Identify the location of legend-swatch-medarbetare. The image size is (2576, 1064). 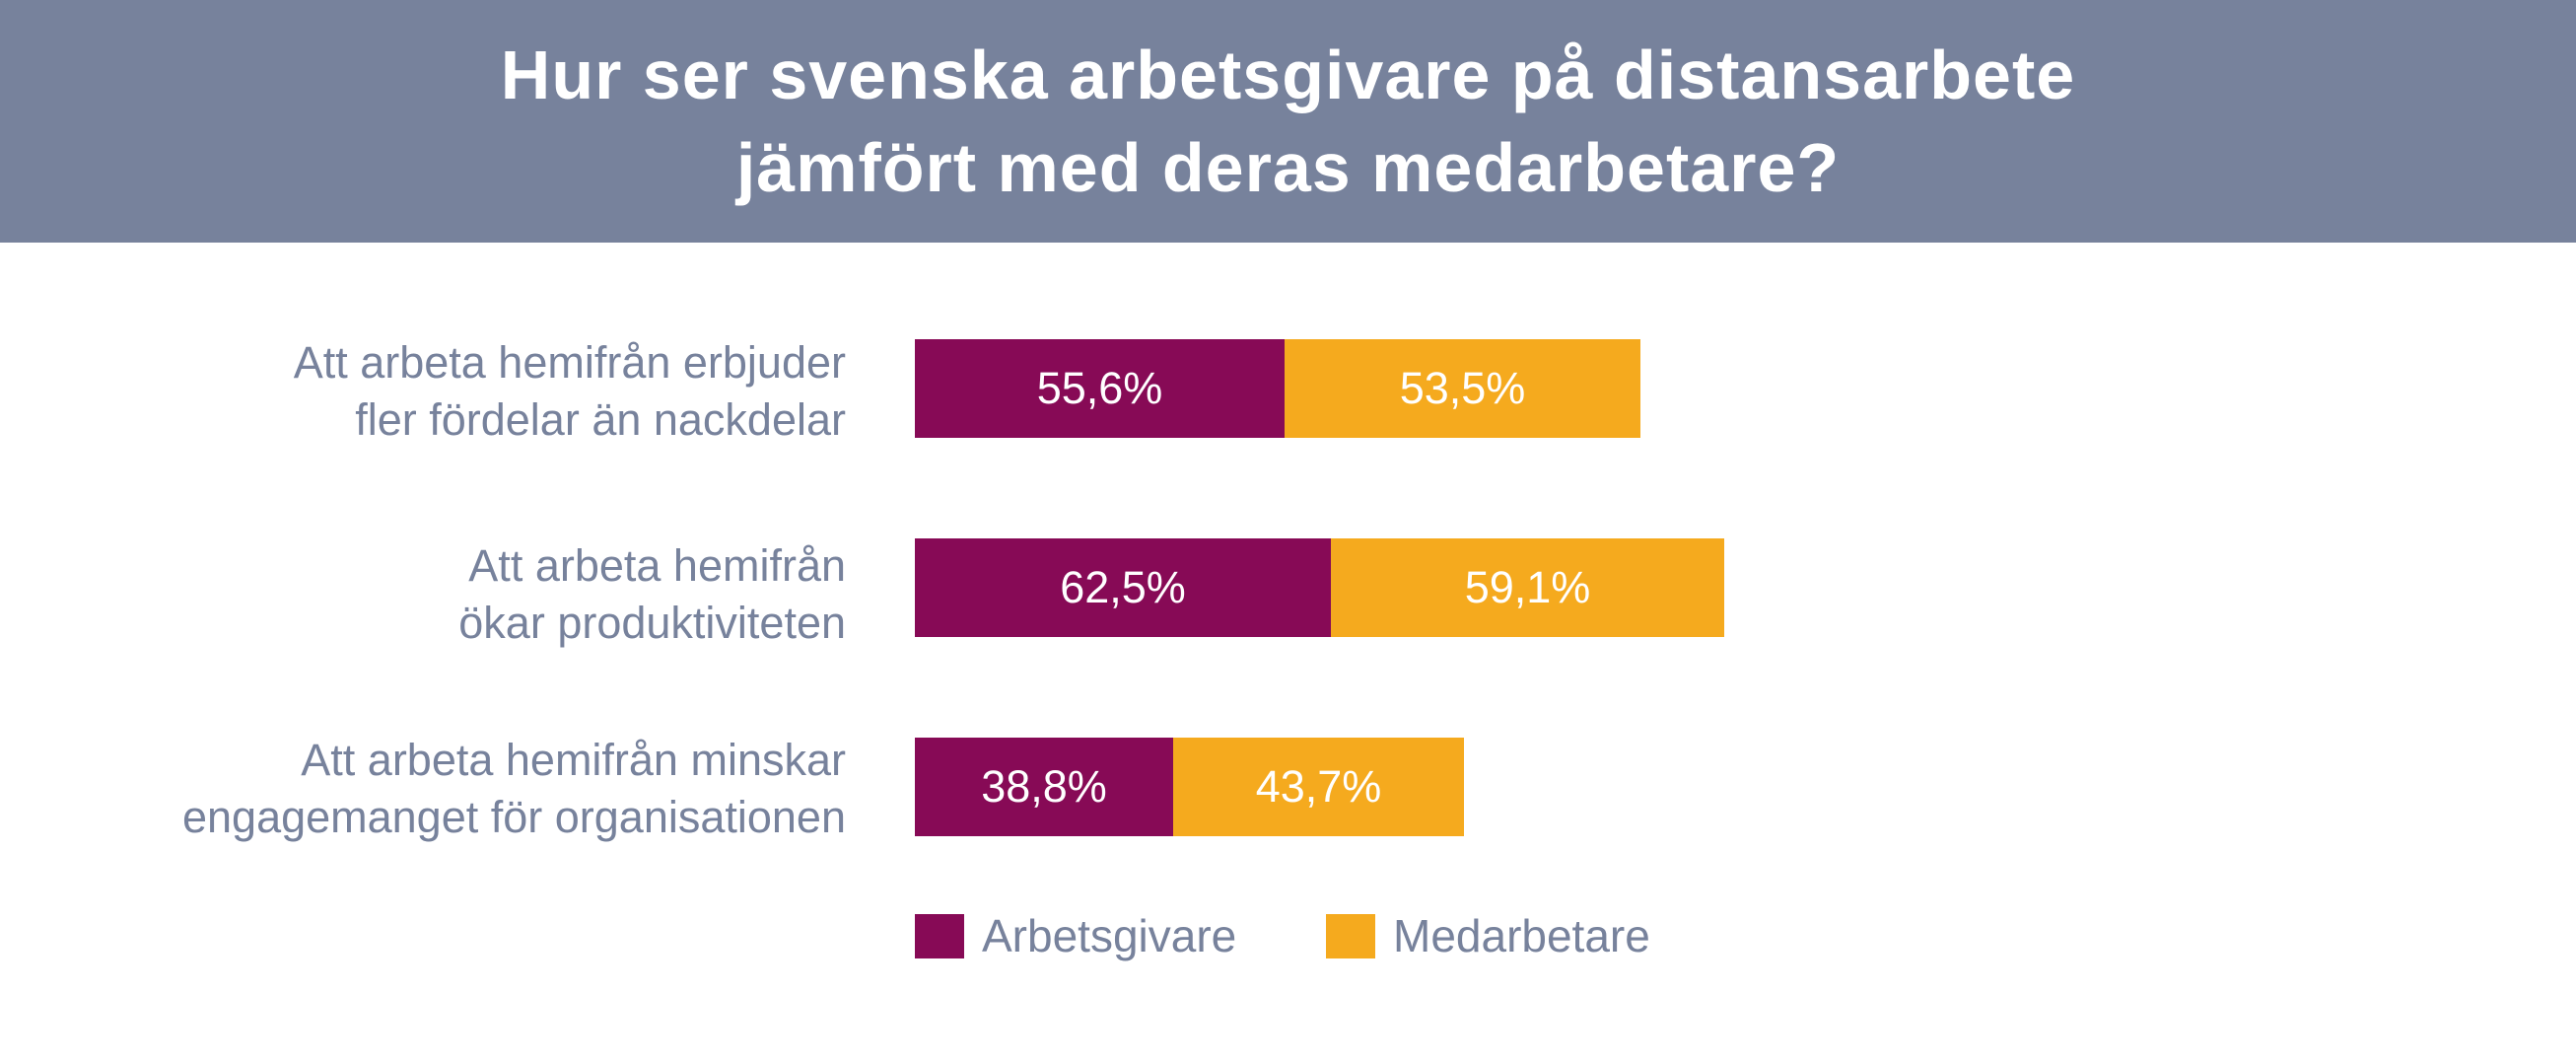
(1350, 935).